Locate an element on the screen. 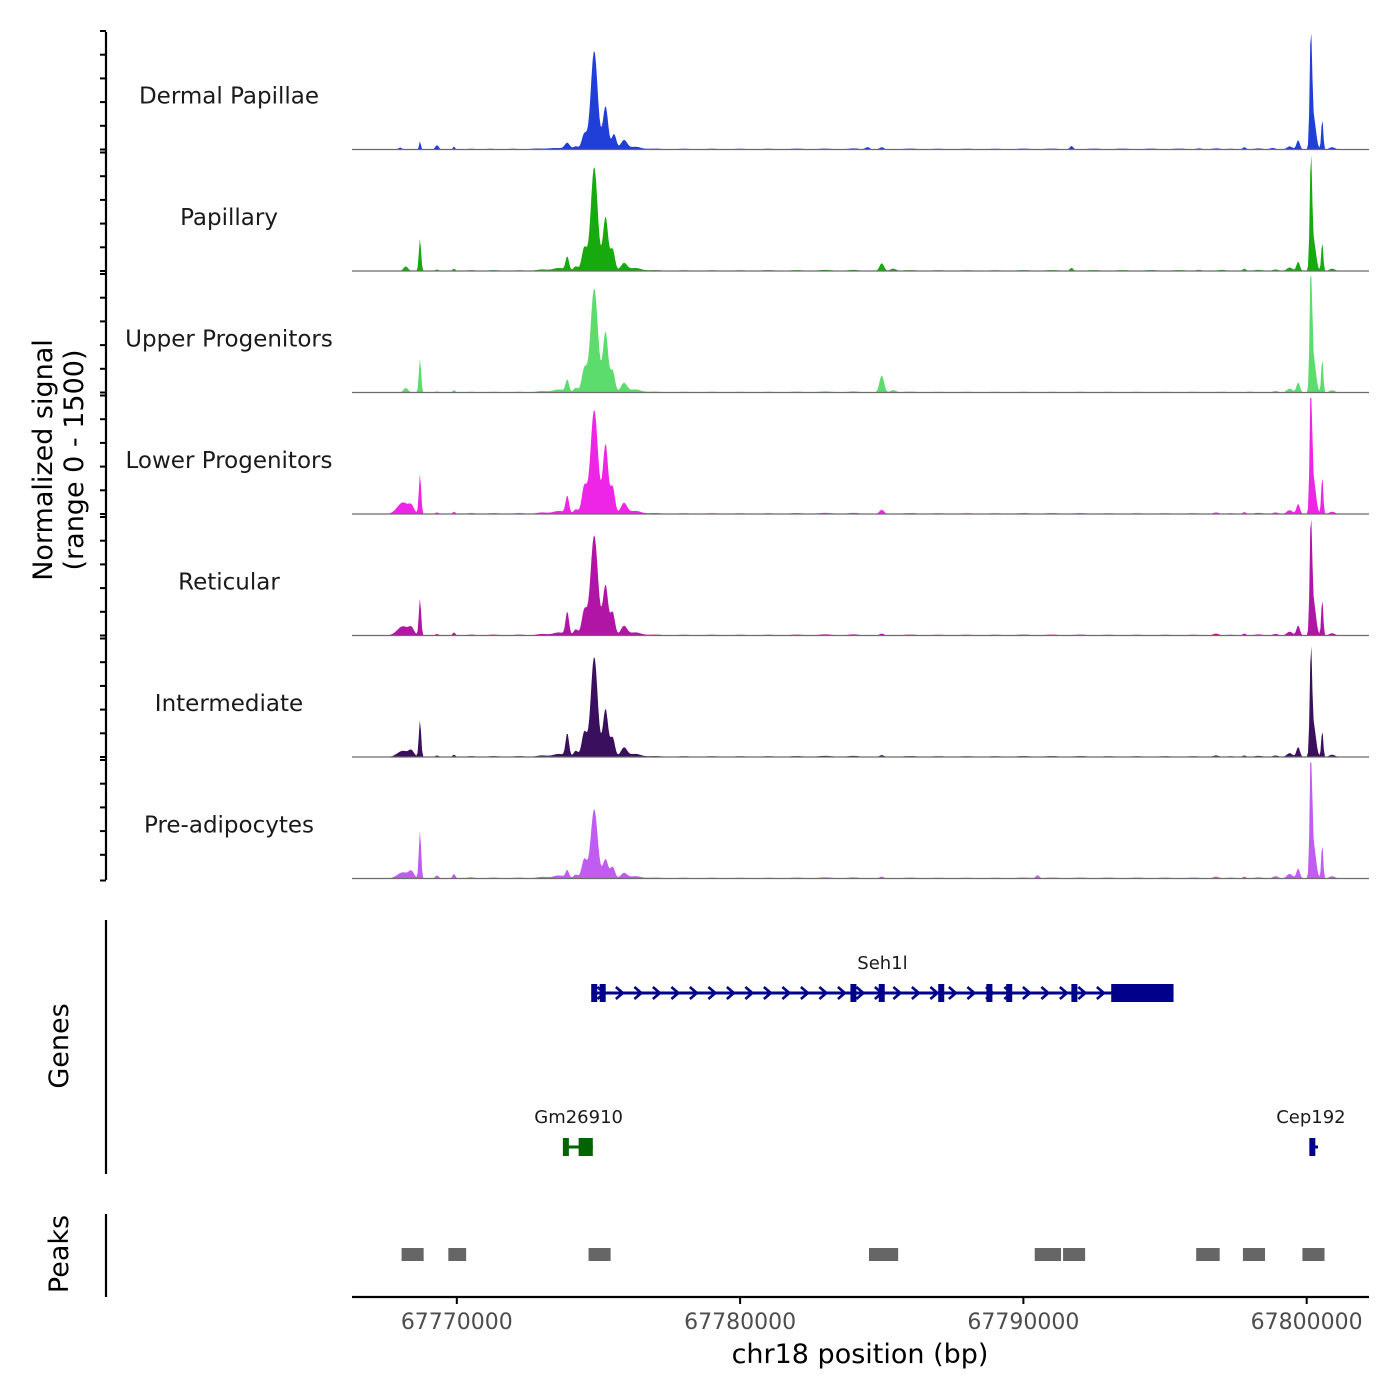  x-axis-label: chr18 position (bp) is located at coordinates (860, 1354).